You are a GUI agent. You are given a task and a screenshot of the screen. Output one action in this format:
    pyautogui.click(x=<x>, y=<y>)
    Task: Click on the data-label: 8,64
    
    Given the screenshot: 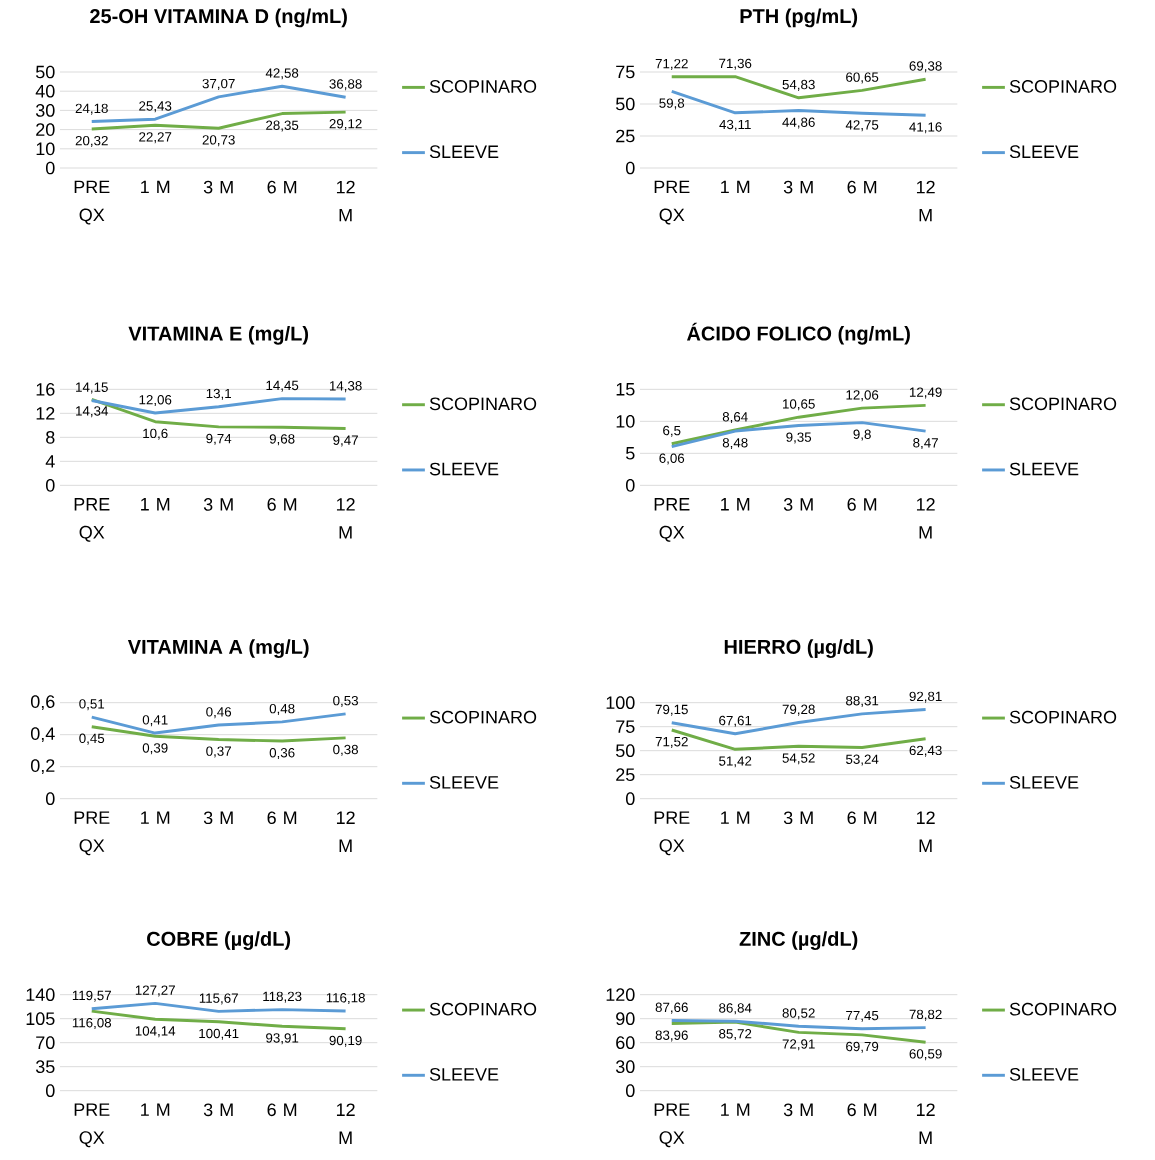 What is the action you would take?
    pyautogui.click(x=735, y=418)
    